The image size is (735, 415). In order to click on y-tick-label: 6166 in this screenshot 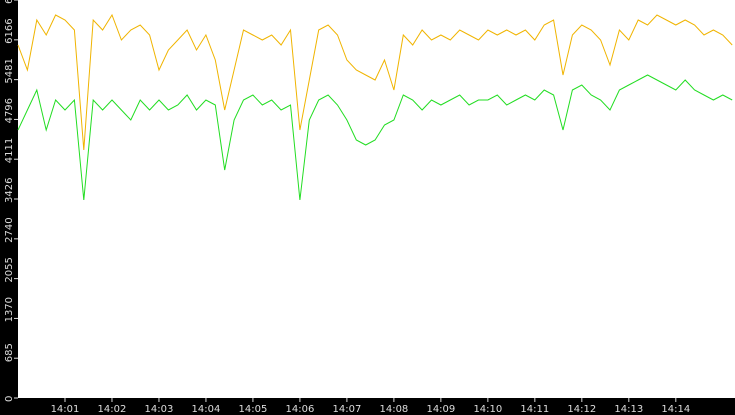, I will do `click(9, 30)`.